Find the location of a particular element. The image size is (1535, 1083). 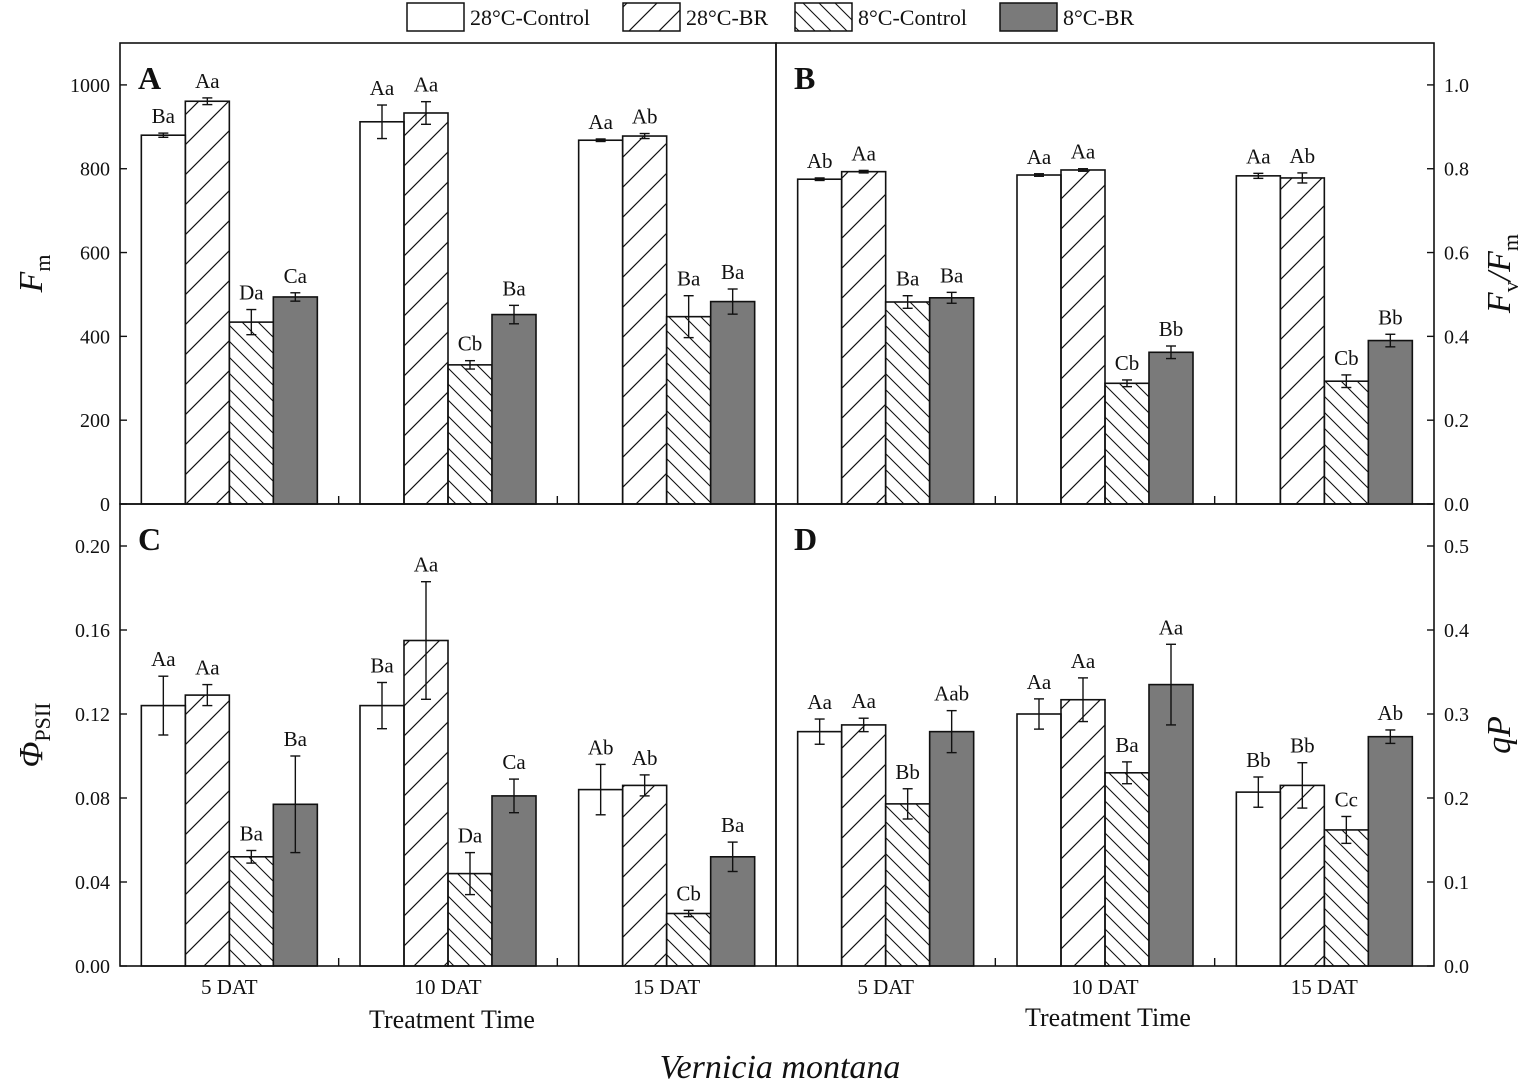

x-axis-title-left: Treatment Time is located at coordinates (452, 1019).